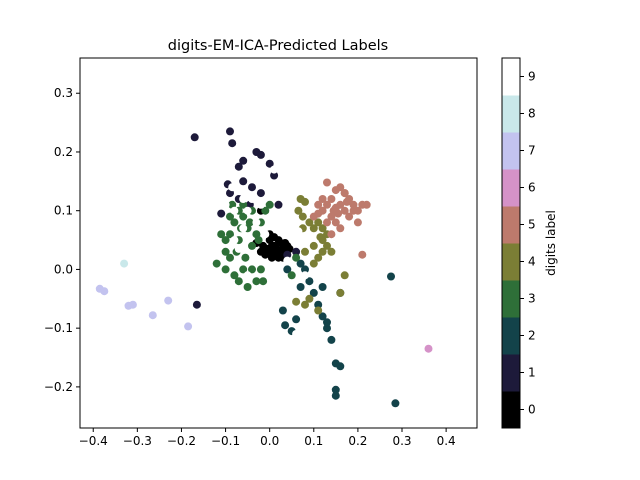  What do you see at coordinates (58, 387) in the screenshot?
I see `y-tick-label: −0.2` at bounding box center [58, 387].